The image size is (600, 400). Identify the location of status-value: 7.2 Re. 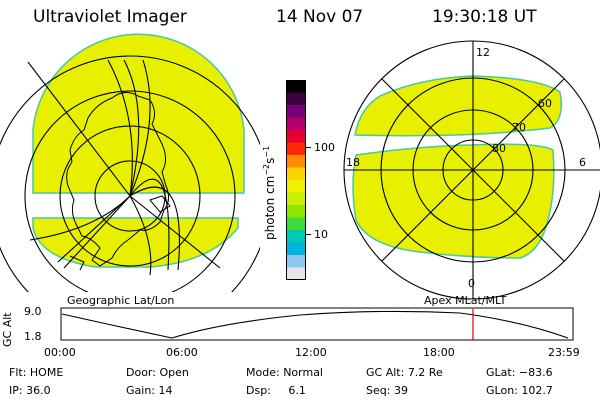
(425, 372).